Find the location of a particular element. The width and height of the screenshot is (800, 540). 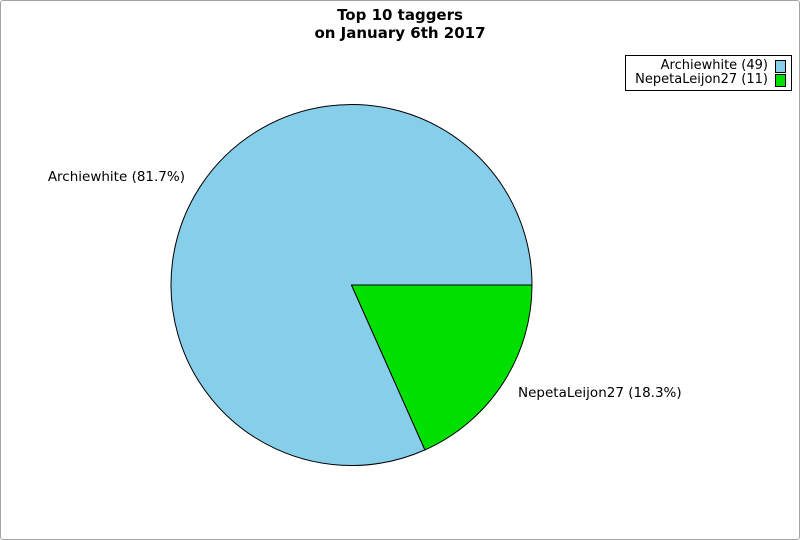

slice-label-archiewhite: Archiewhite (81.7%) is located at coordinates (116, 177).